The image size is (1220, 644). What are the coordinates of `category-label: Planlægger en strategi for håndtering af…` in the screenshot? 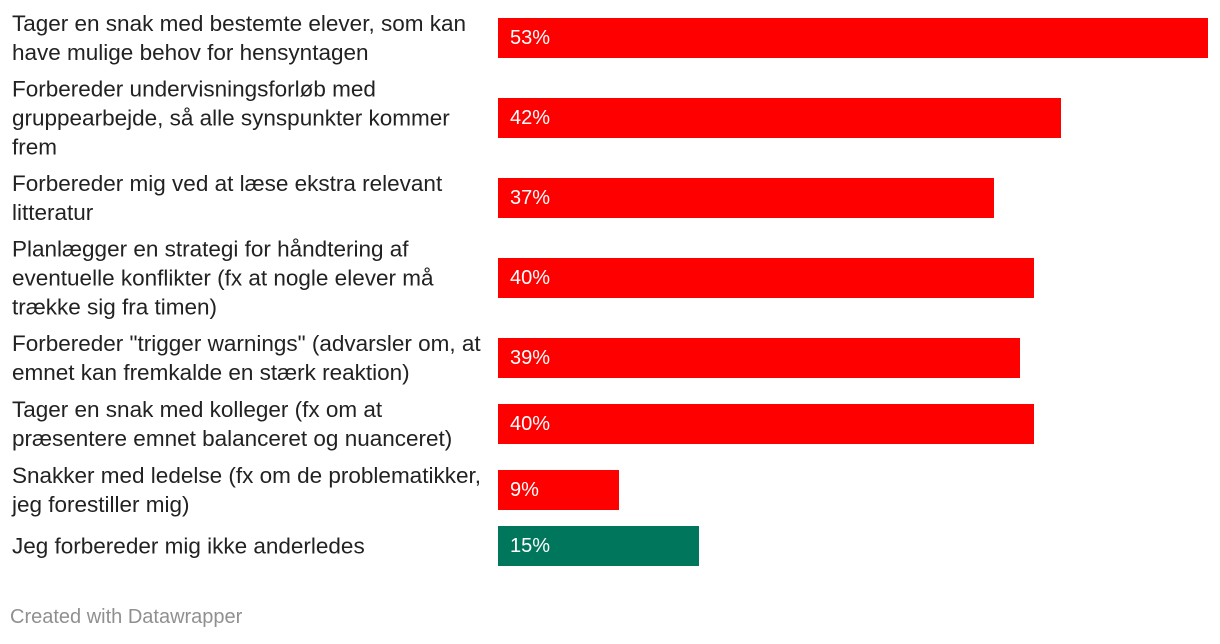 It's located at (223, 278).